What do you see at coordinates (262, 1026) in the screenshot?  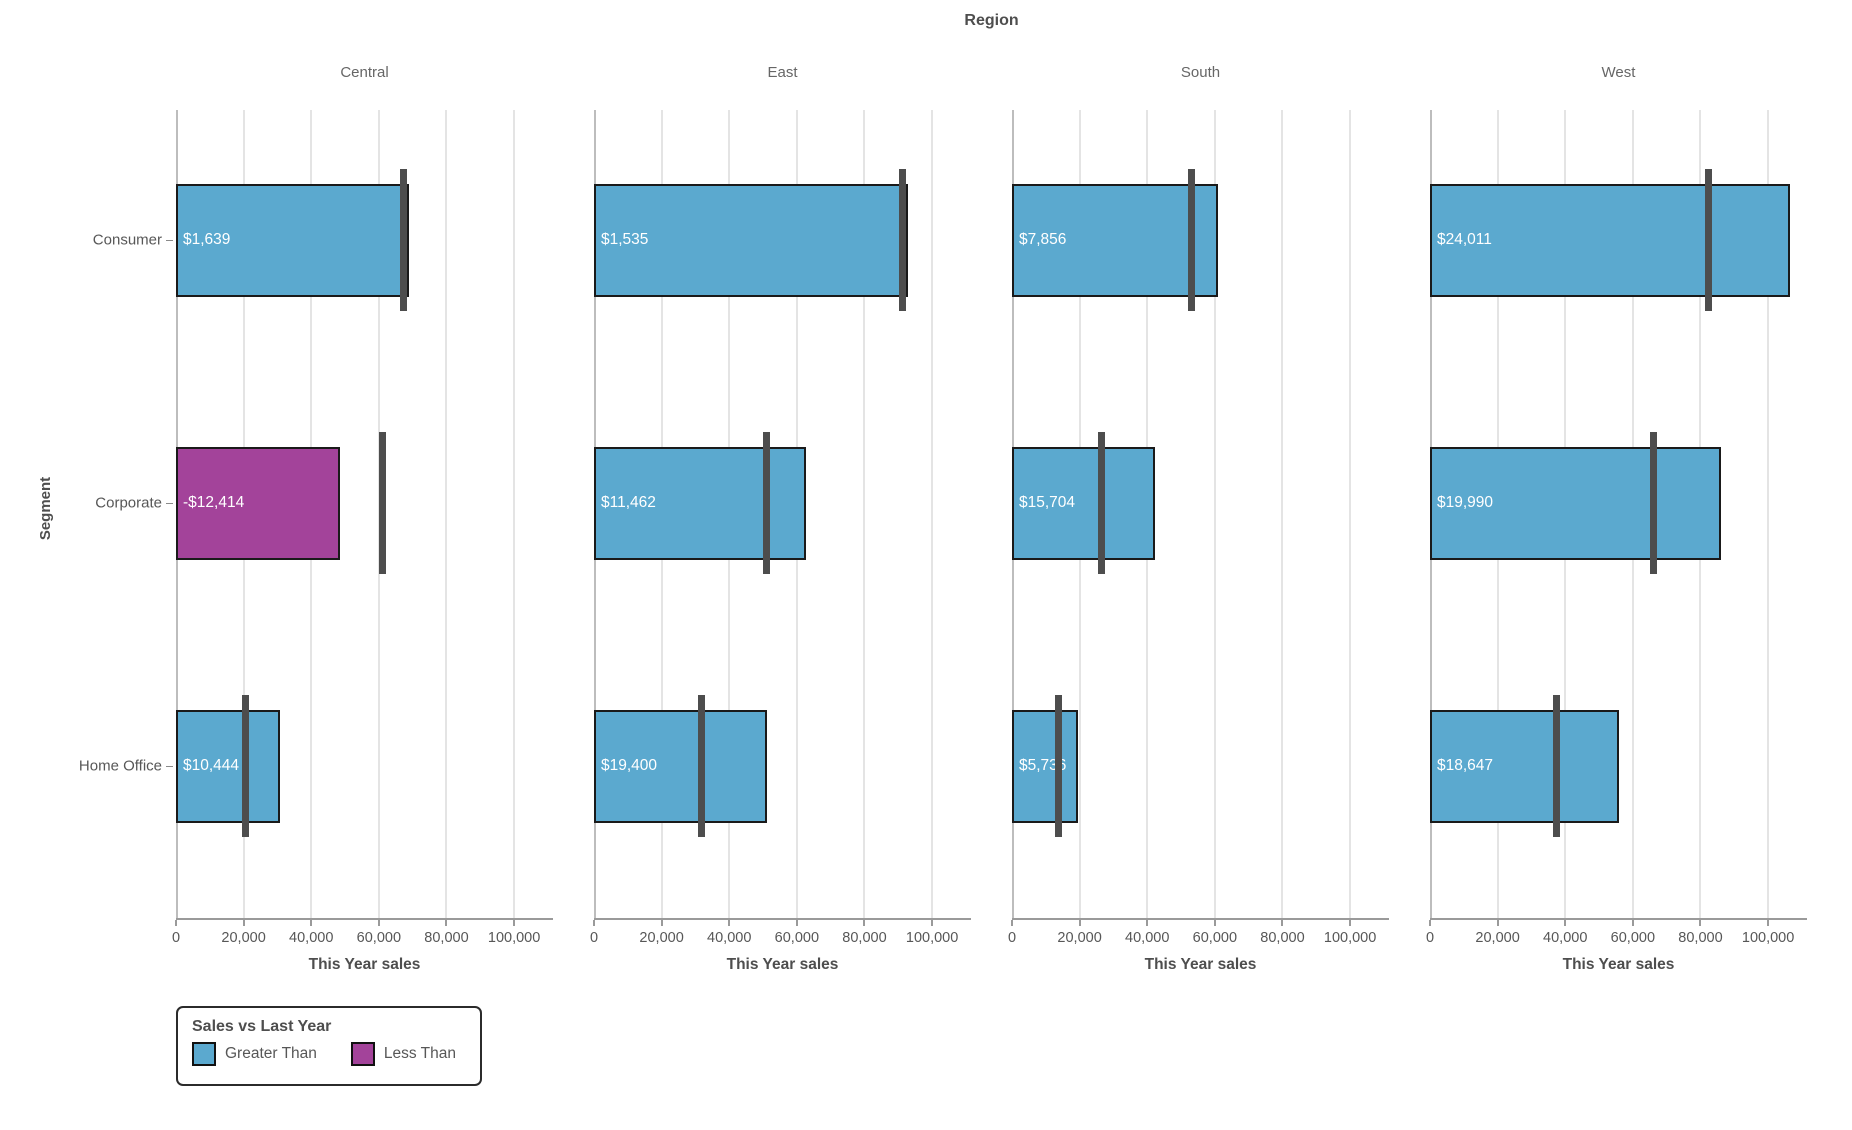 I see `legend-title: Sales vs Last Year` at bounding box center [262, 1026].